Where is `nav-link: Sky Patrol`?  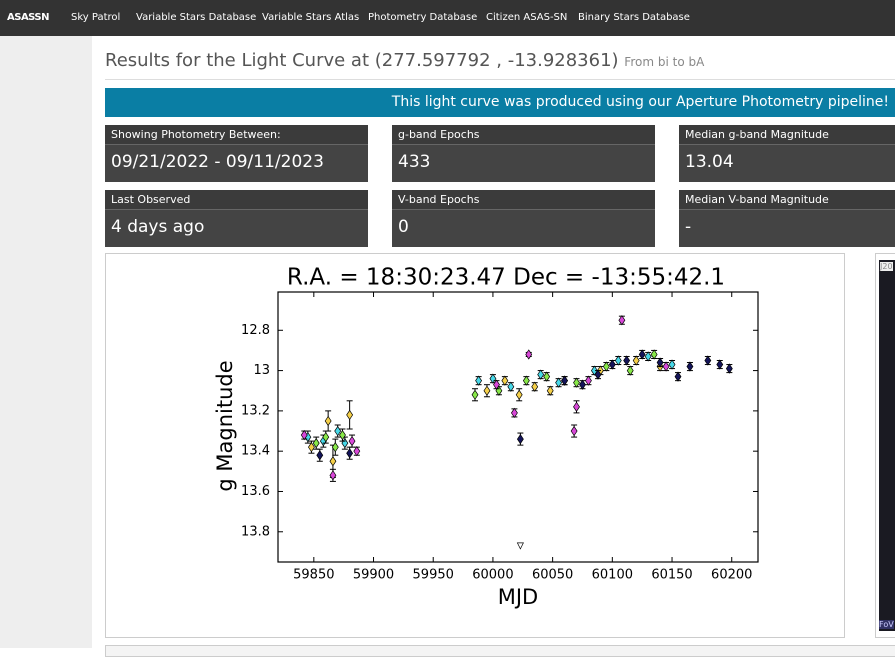 nav-link: Sky Patrol is located at coordinates (96, 17).